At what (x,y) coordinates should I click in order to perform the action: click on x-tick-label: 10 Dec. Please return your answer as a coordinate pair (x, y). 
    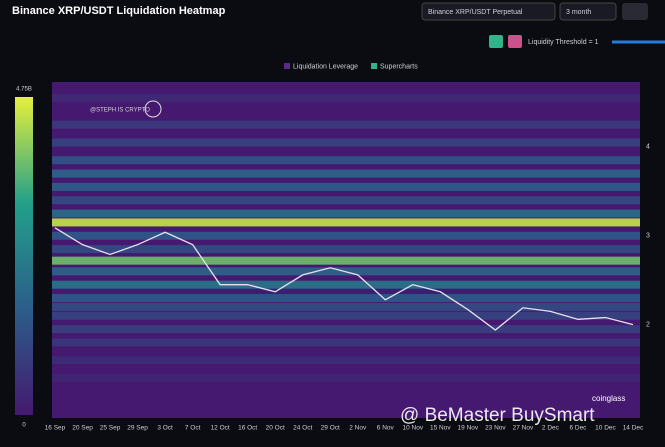
    Looking at the image, I should click on (605, 428).